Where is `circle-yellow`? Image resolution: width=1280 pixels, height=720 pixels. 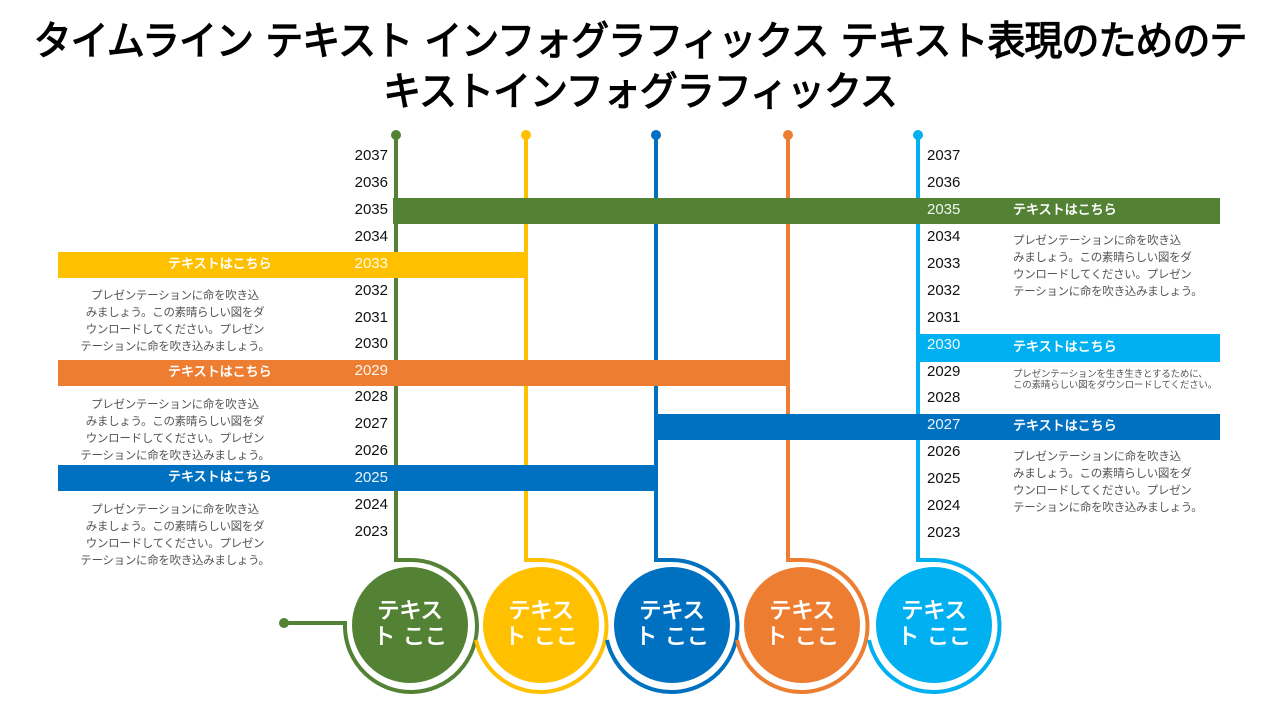 circle-yellow is located at coordinates (541, 625).